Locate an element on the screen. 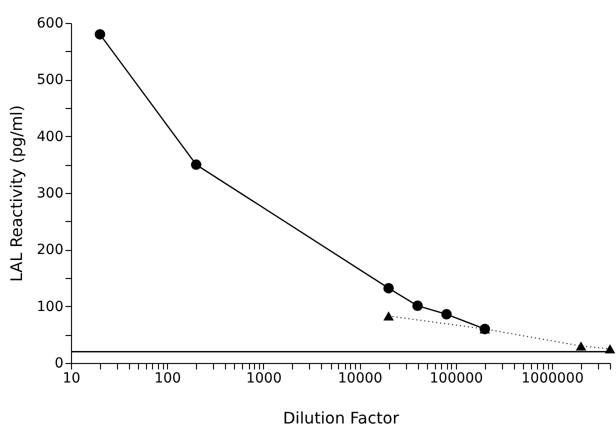 The image size is (616, 436). y-tick-label: 100 is located at coordinates (50, 306).